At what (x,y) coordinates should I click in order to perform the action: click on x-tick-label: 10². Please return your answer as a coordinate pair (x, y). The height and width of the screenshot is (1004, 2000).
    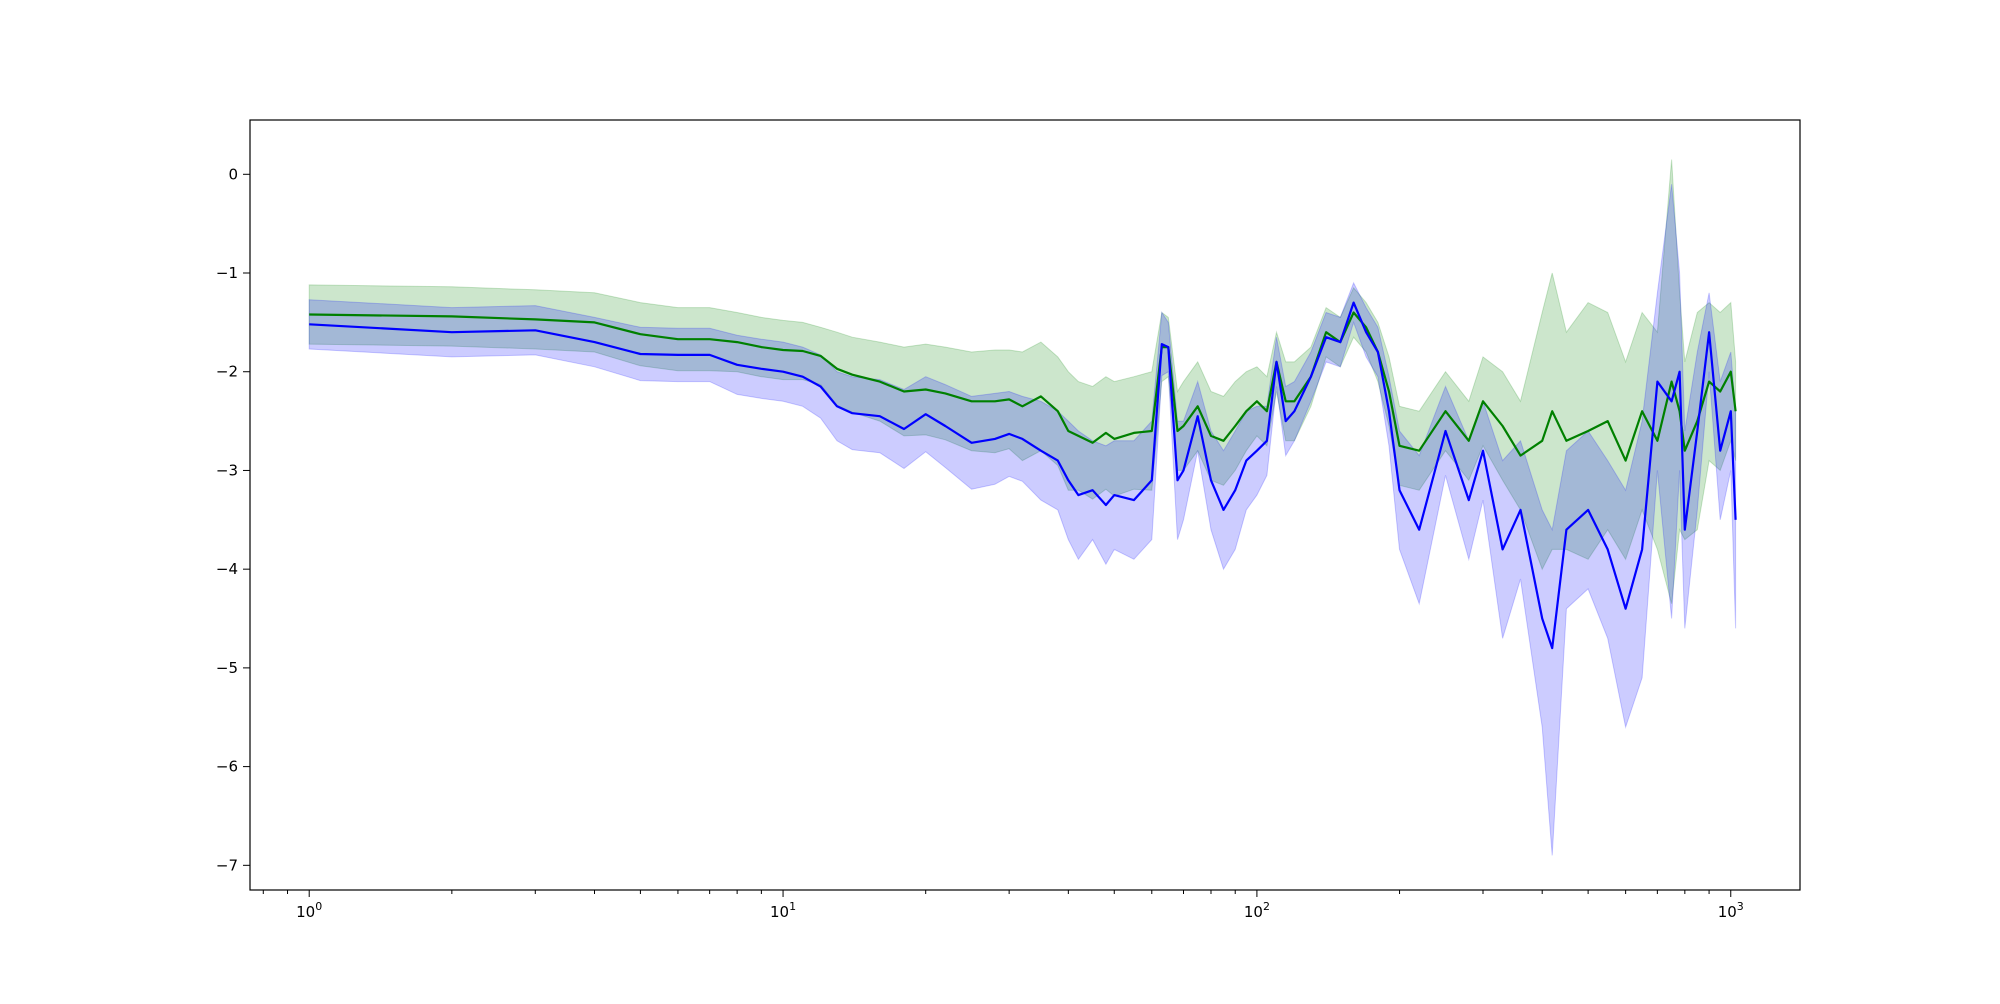
    Looking at the image, I should click on (1257, 910).